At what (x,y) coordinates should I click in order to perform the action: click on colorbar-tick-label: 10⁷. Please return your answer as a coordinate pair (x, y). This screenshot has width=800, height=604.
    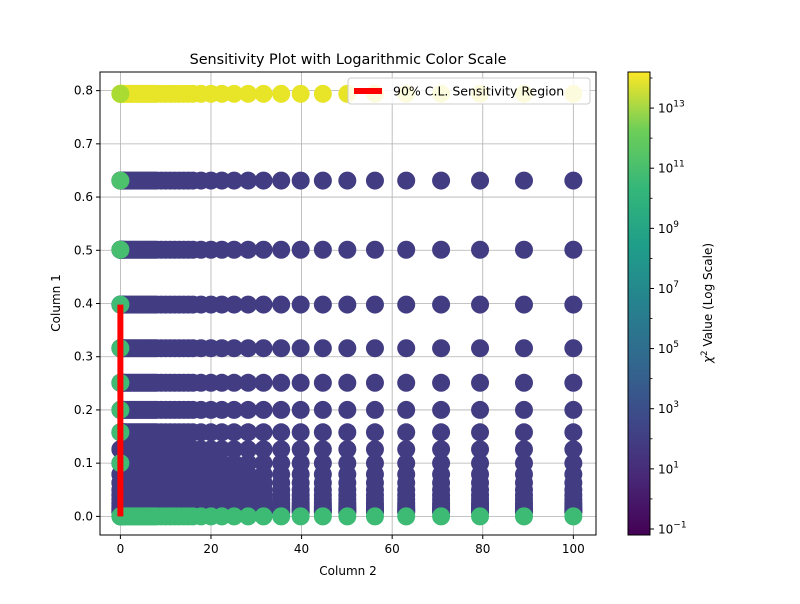
    Looking at the image, I should click on (668, 288).